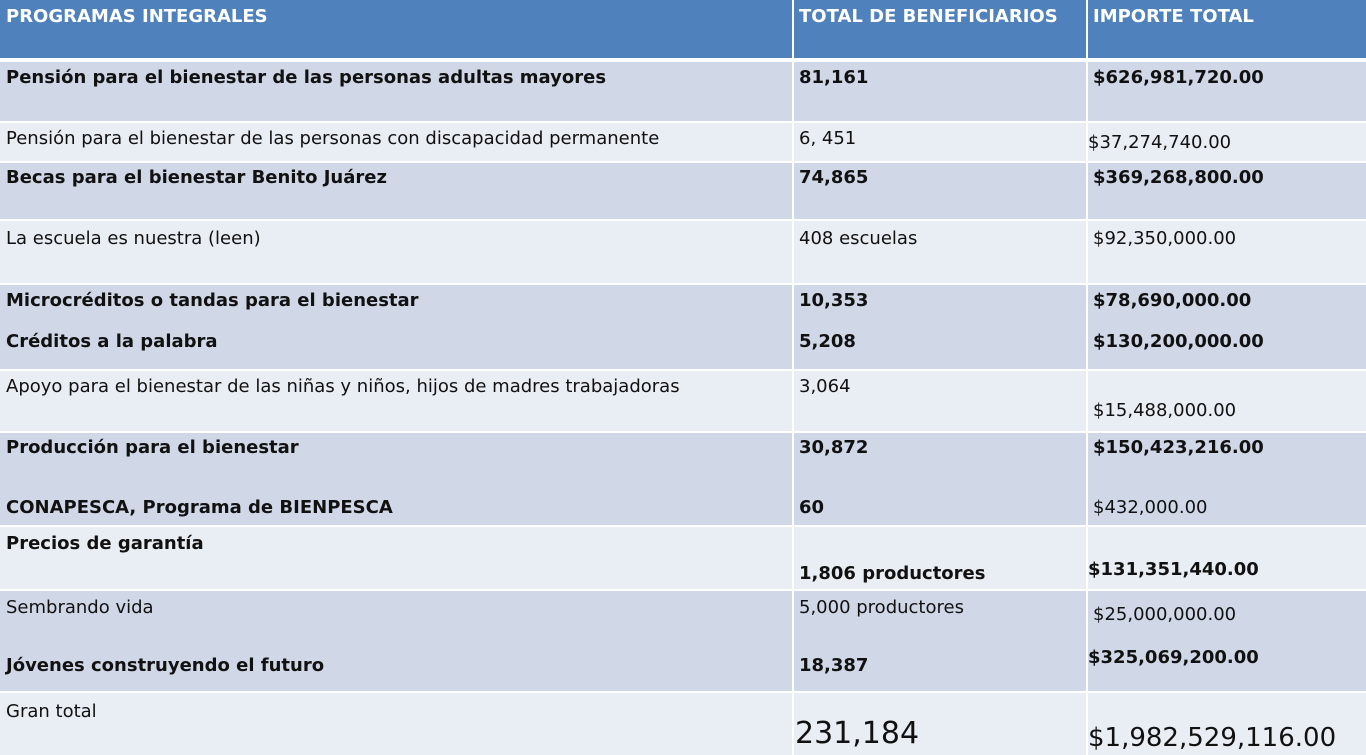  I want to click on beneficiaries-value: 18,387, so click(834, 665).